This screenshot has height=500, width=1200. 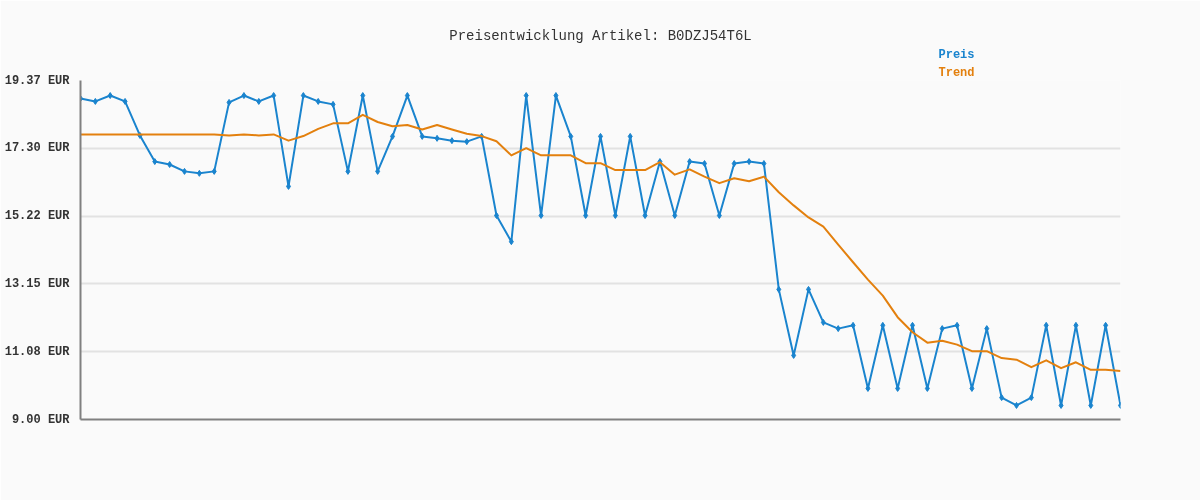 What do you see at coordinates (37, 80) in the screenshot?
I see `y-tick-label: 19.37 EUR` at bounding box center [37, 80].